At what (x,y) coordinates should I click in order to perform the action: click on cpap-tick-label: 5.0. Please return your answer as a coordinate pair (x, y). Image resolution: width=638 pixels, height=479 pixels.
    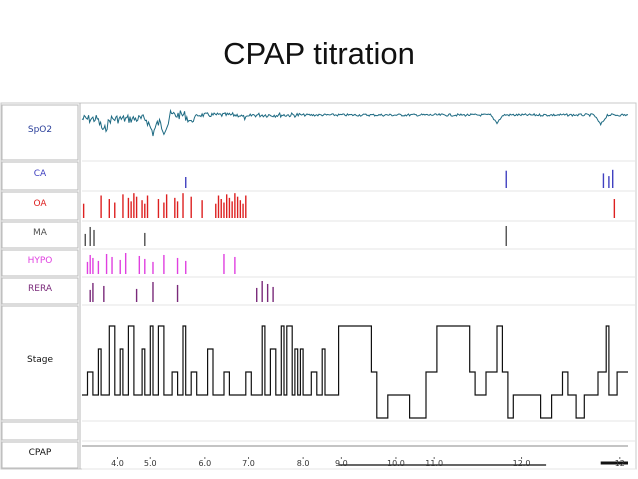
    Looking at the image, I should click on (150, 463).